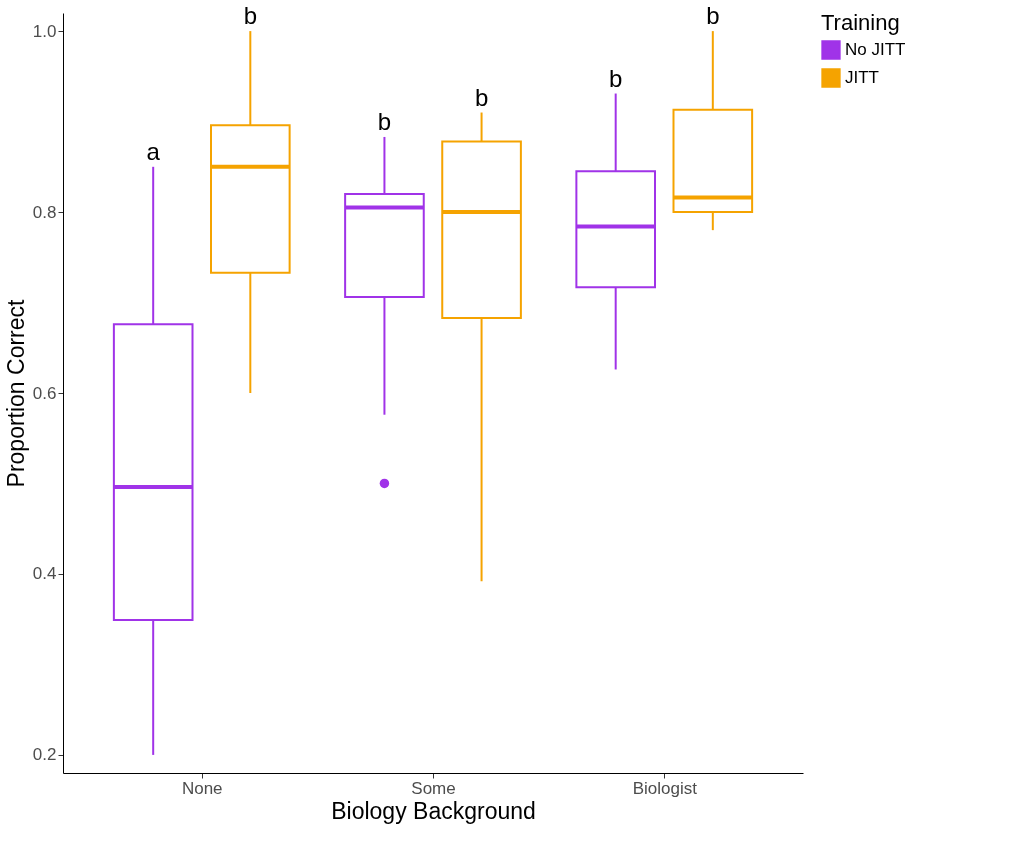  I want to click on x-tick-label: None, so click(202, 788).